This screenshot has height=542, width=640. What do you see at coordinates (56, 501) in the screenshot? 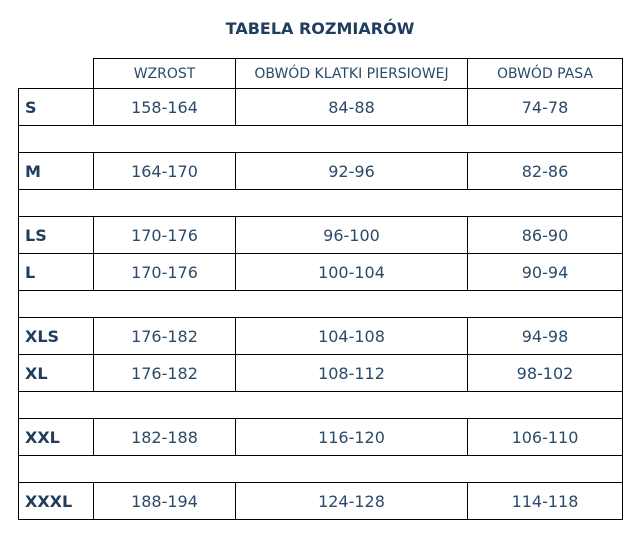
I see `cell-size: XXXL` at bounding box center [56, 501].